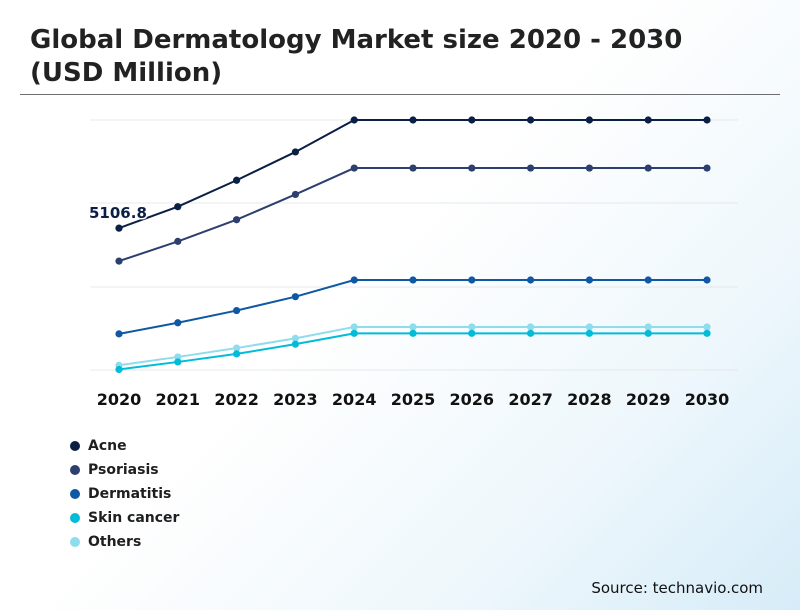 The height and width of the screenshot is (610, 800). I want to click on x-tick-label: 2026, so click(472, 399).